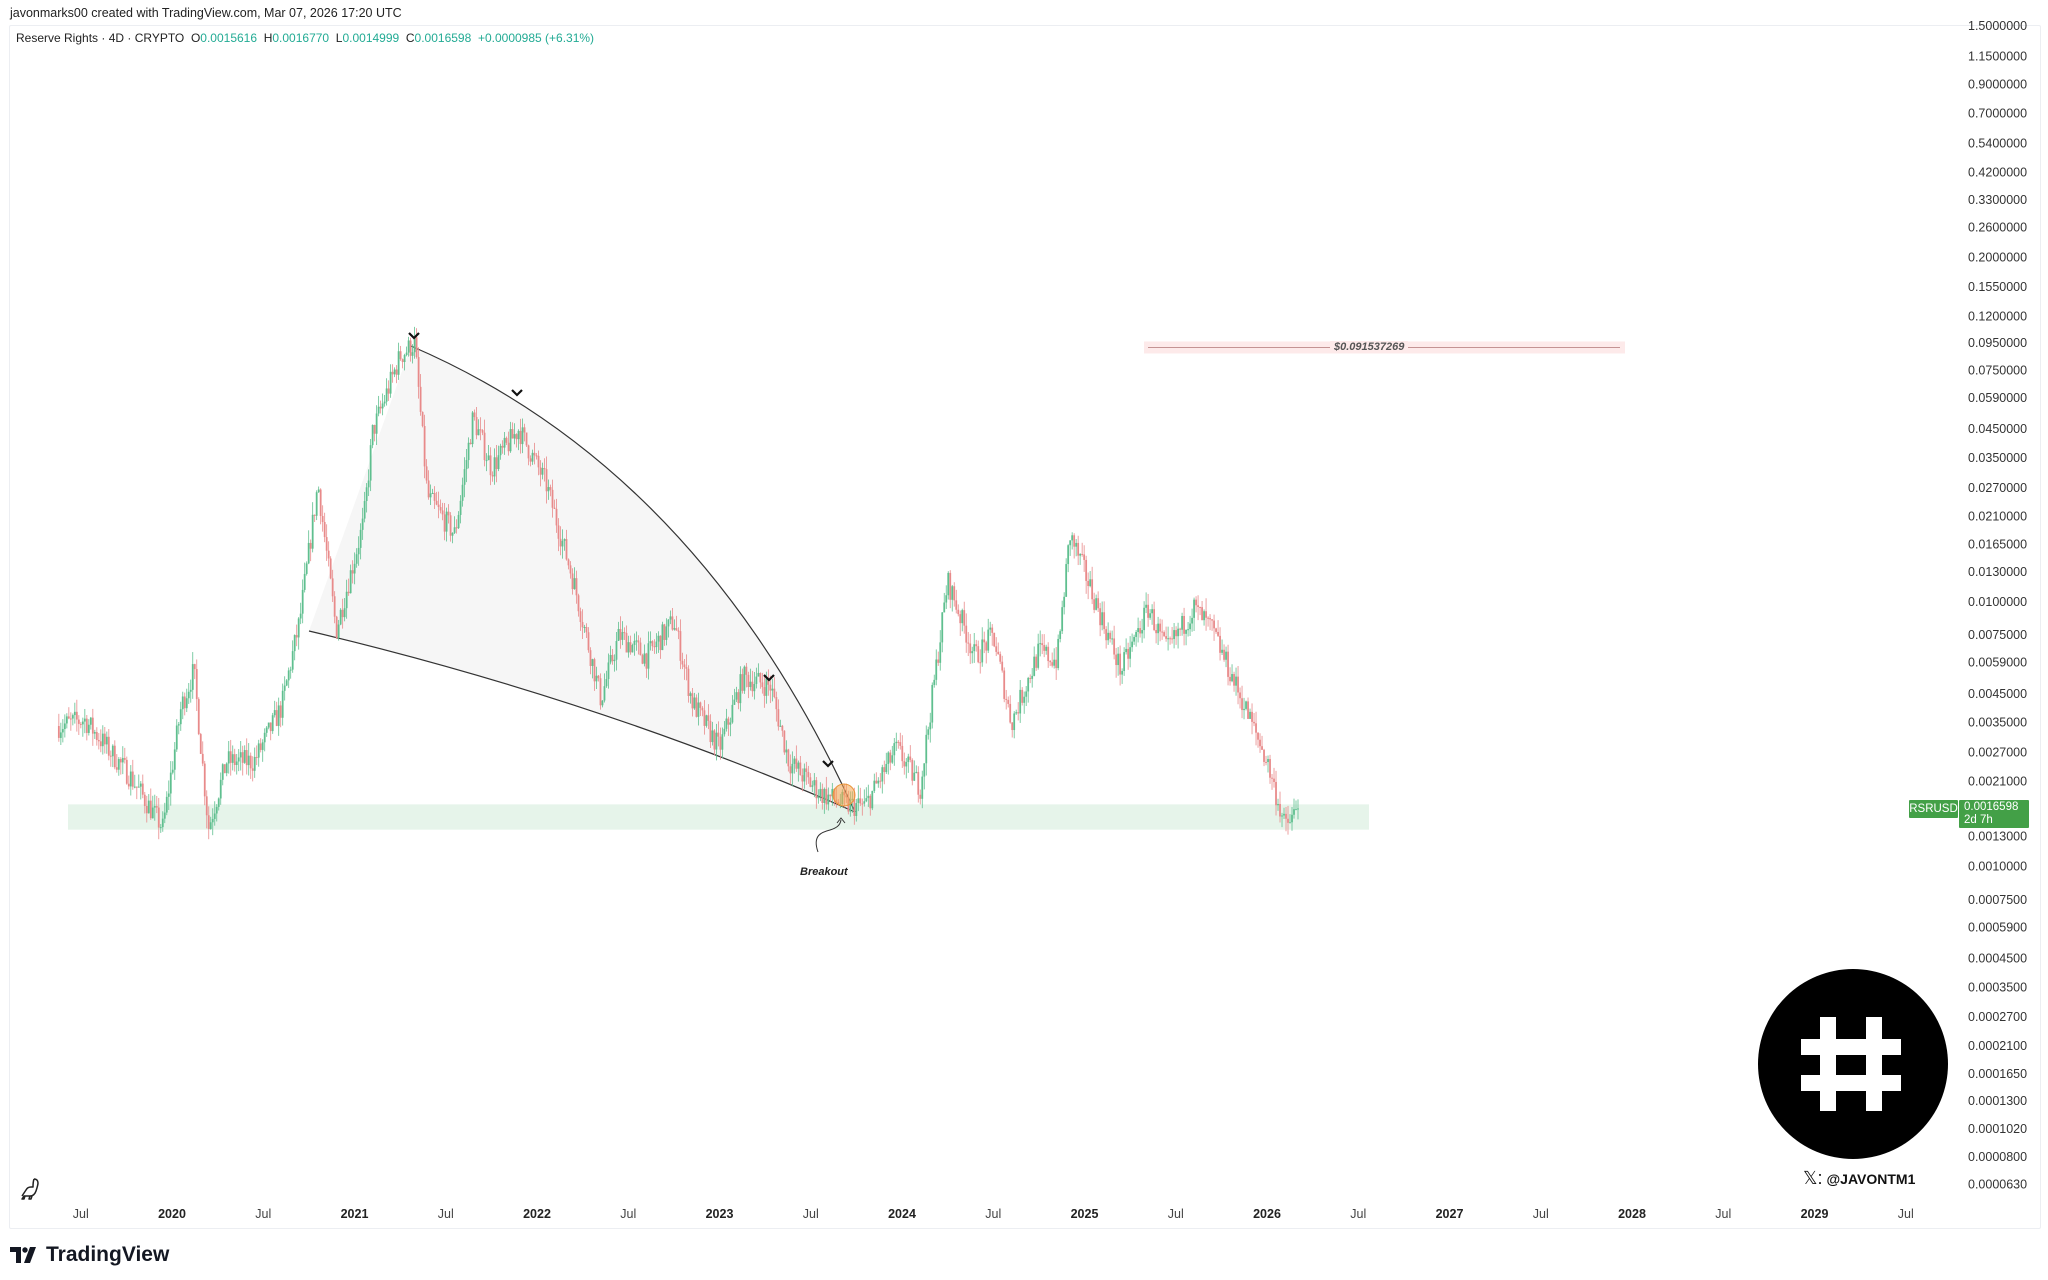 This screenshot has height=1280, width=2048. Describe the element at coordinates (841, 820) in the screenshot. I see `breakout-arrow-head` at that location.